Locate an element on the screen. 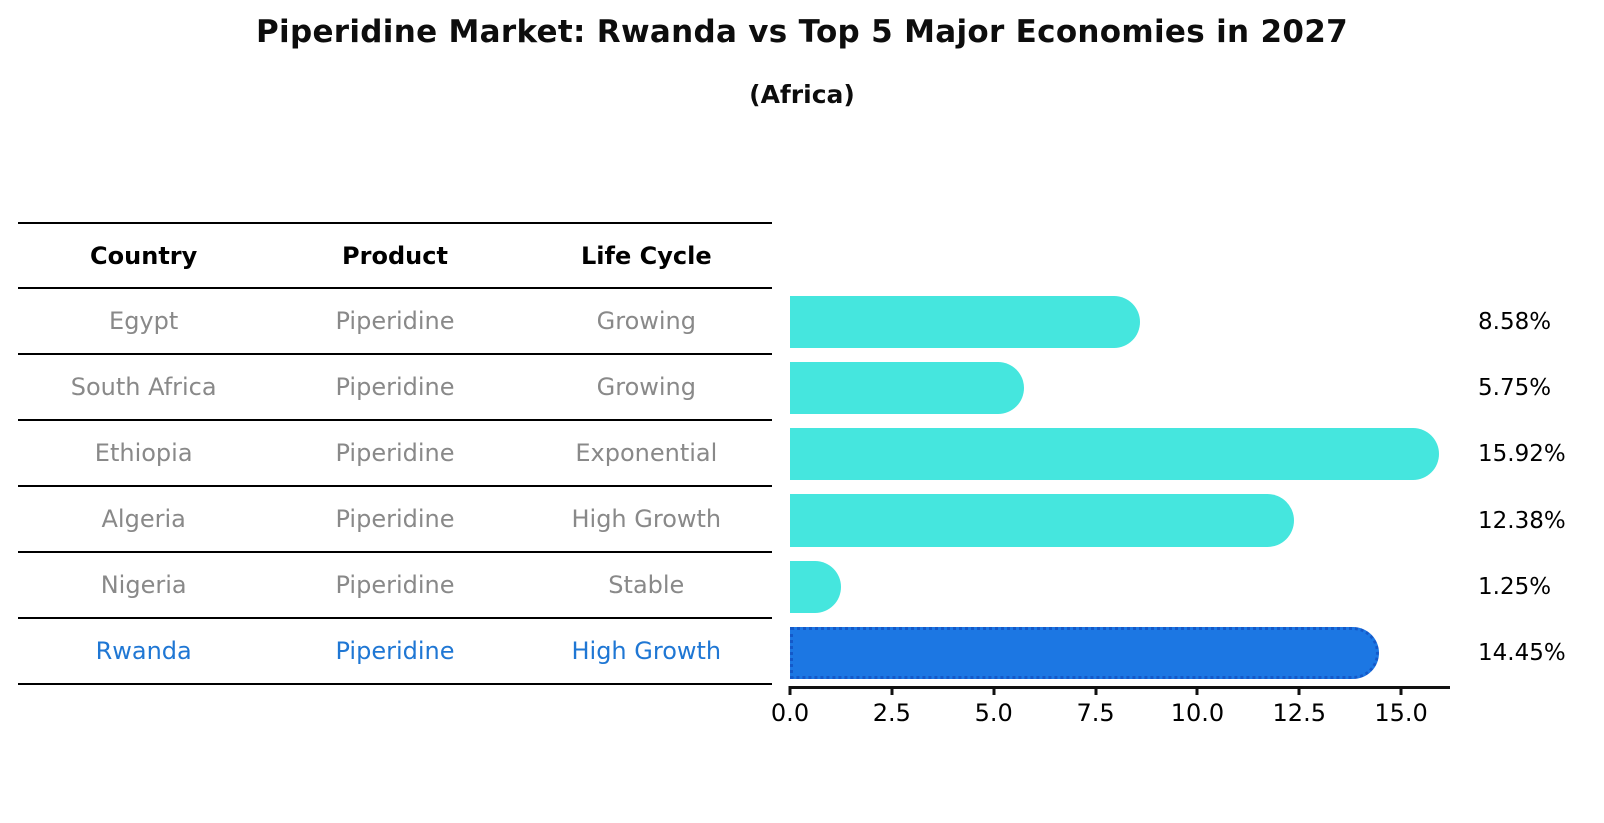  bar-ethiopia is located at coordinates (1114, 454).